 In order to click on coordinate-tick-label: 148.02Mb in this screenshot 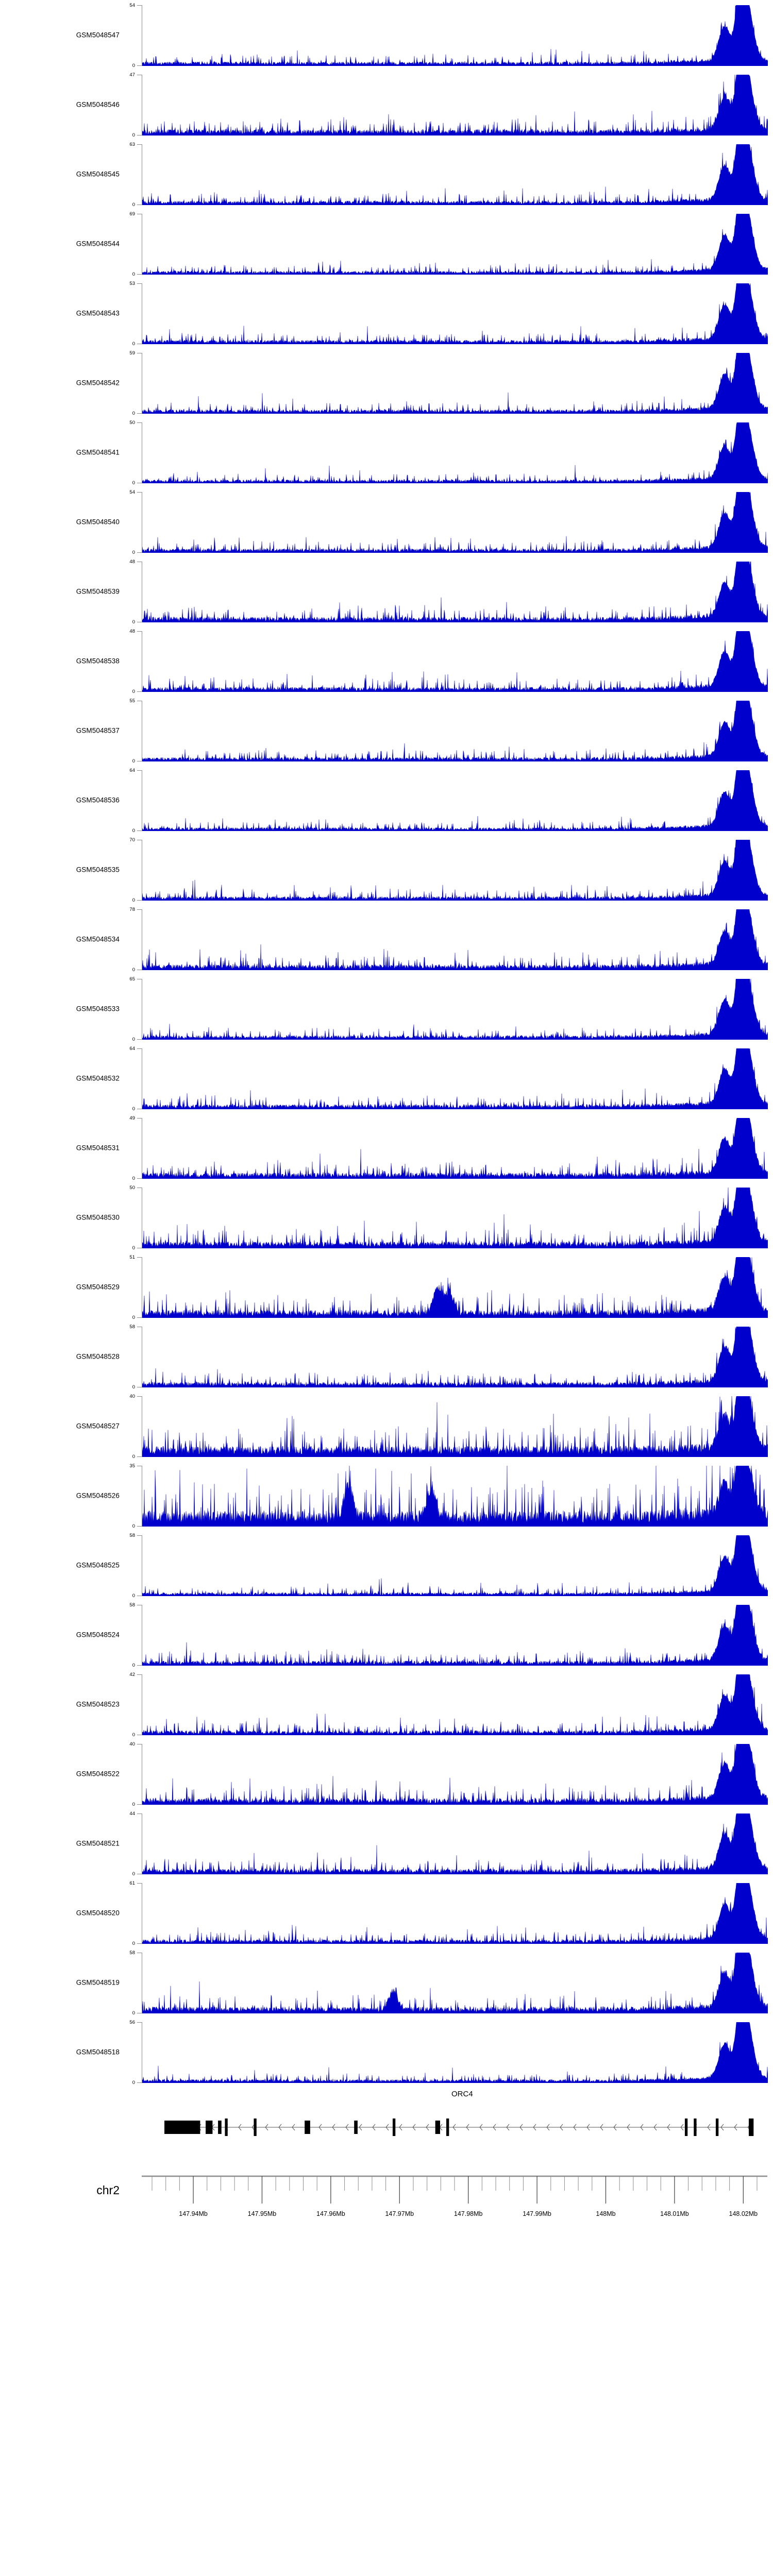, I will do `click(743, 2213)`.